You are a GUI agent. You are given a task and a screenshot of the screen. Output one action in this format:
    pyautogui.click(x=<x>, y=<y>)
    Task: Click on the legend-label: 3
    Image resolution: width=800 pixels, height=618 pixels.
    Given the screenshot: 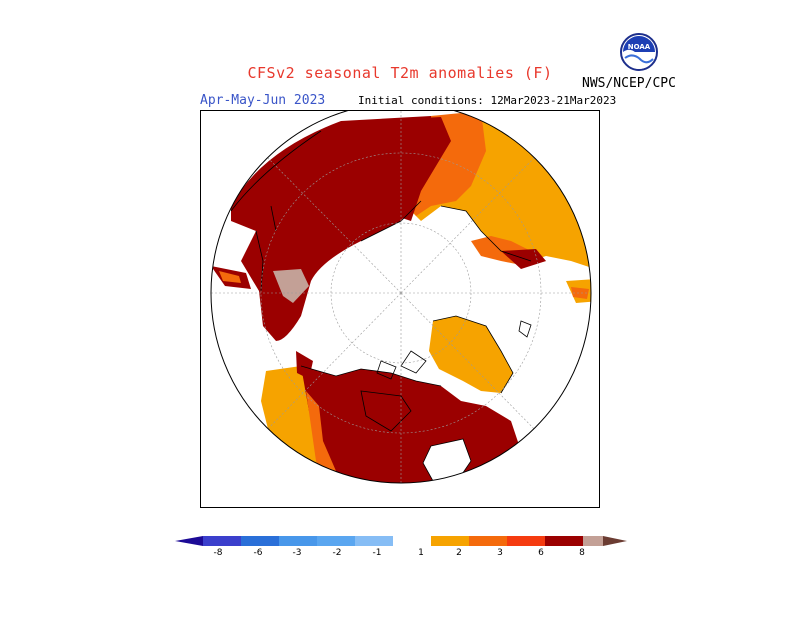 What is the action you would take?
    pyautogui.click(x=500, y=553)
    